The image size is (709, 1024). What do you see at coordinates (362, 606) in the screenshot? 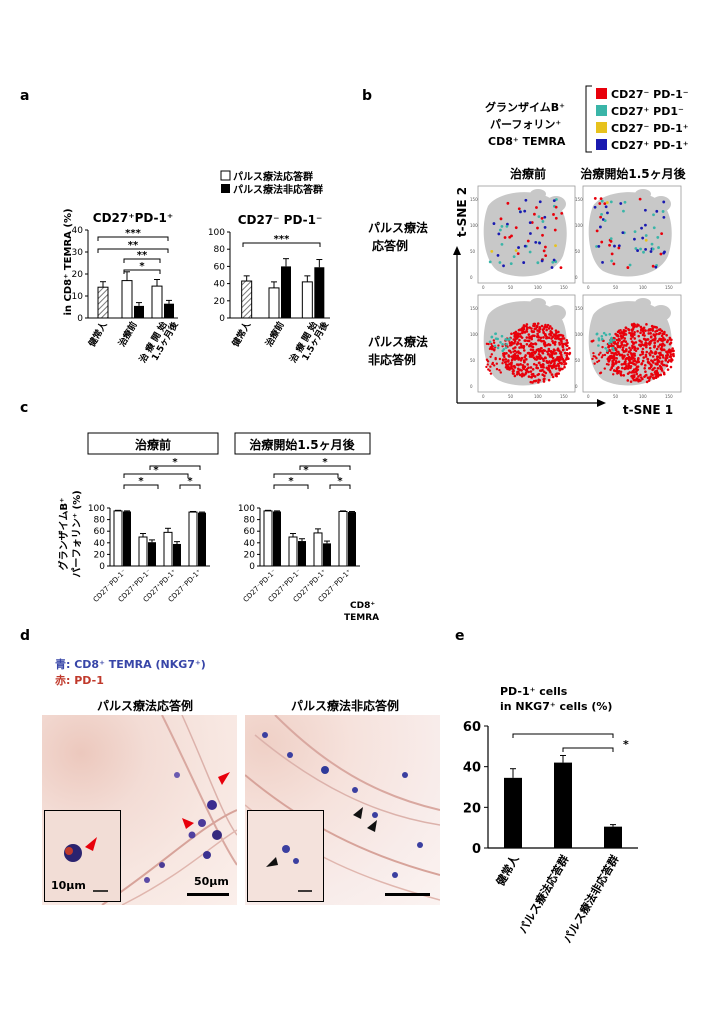
I see `panel-c-extra-label-1: CD8⁺` at bounding box center [362, 606].